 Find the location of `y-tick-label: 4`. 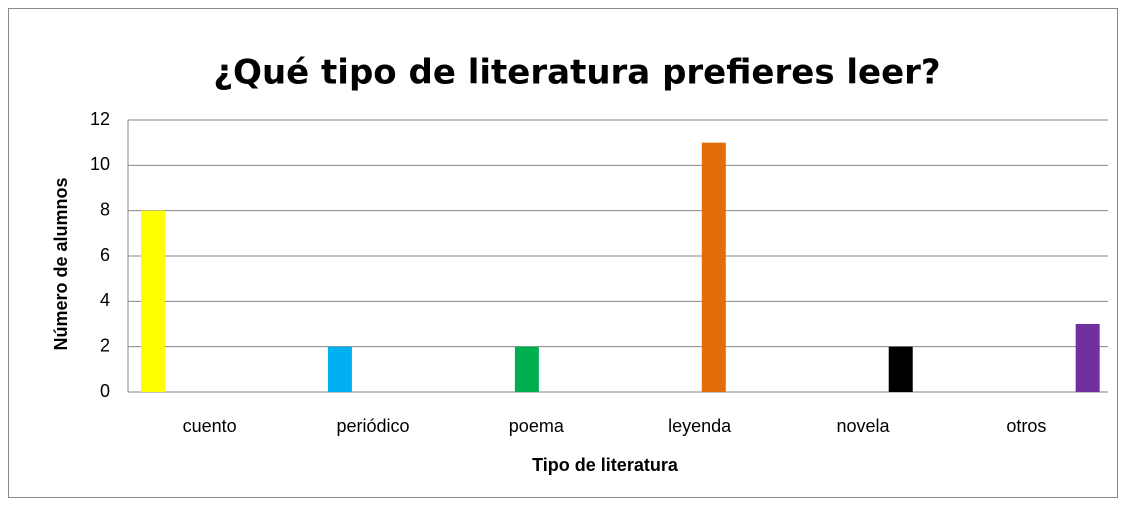

y-tick-label: 4 is located at coordinates (105, 300).